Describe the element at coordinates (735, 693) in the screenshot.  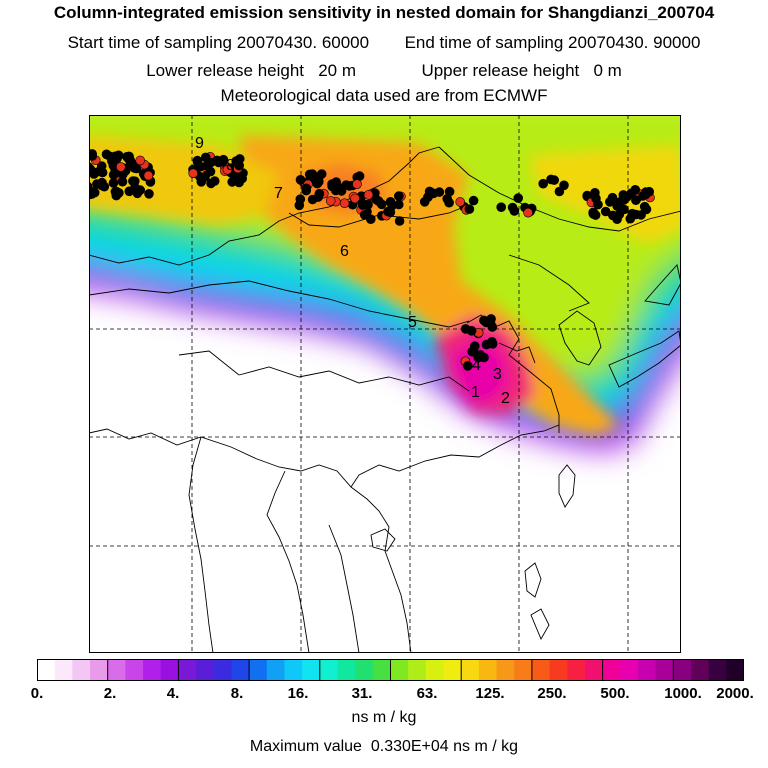
I see `tick-2000: 2000.` at that location.